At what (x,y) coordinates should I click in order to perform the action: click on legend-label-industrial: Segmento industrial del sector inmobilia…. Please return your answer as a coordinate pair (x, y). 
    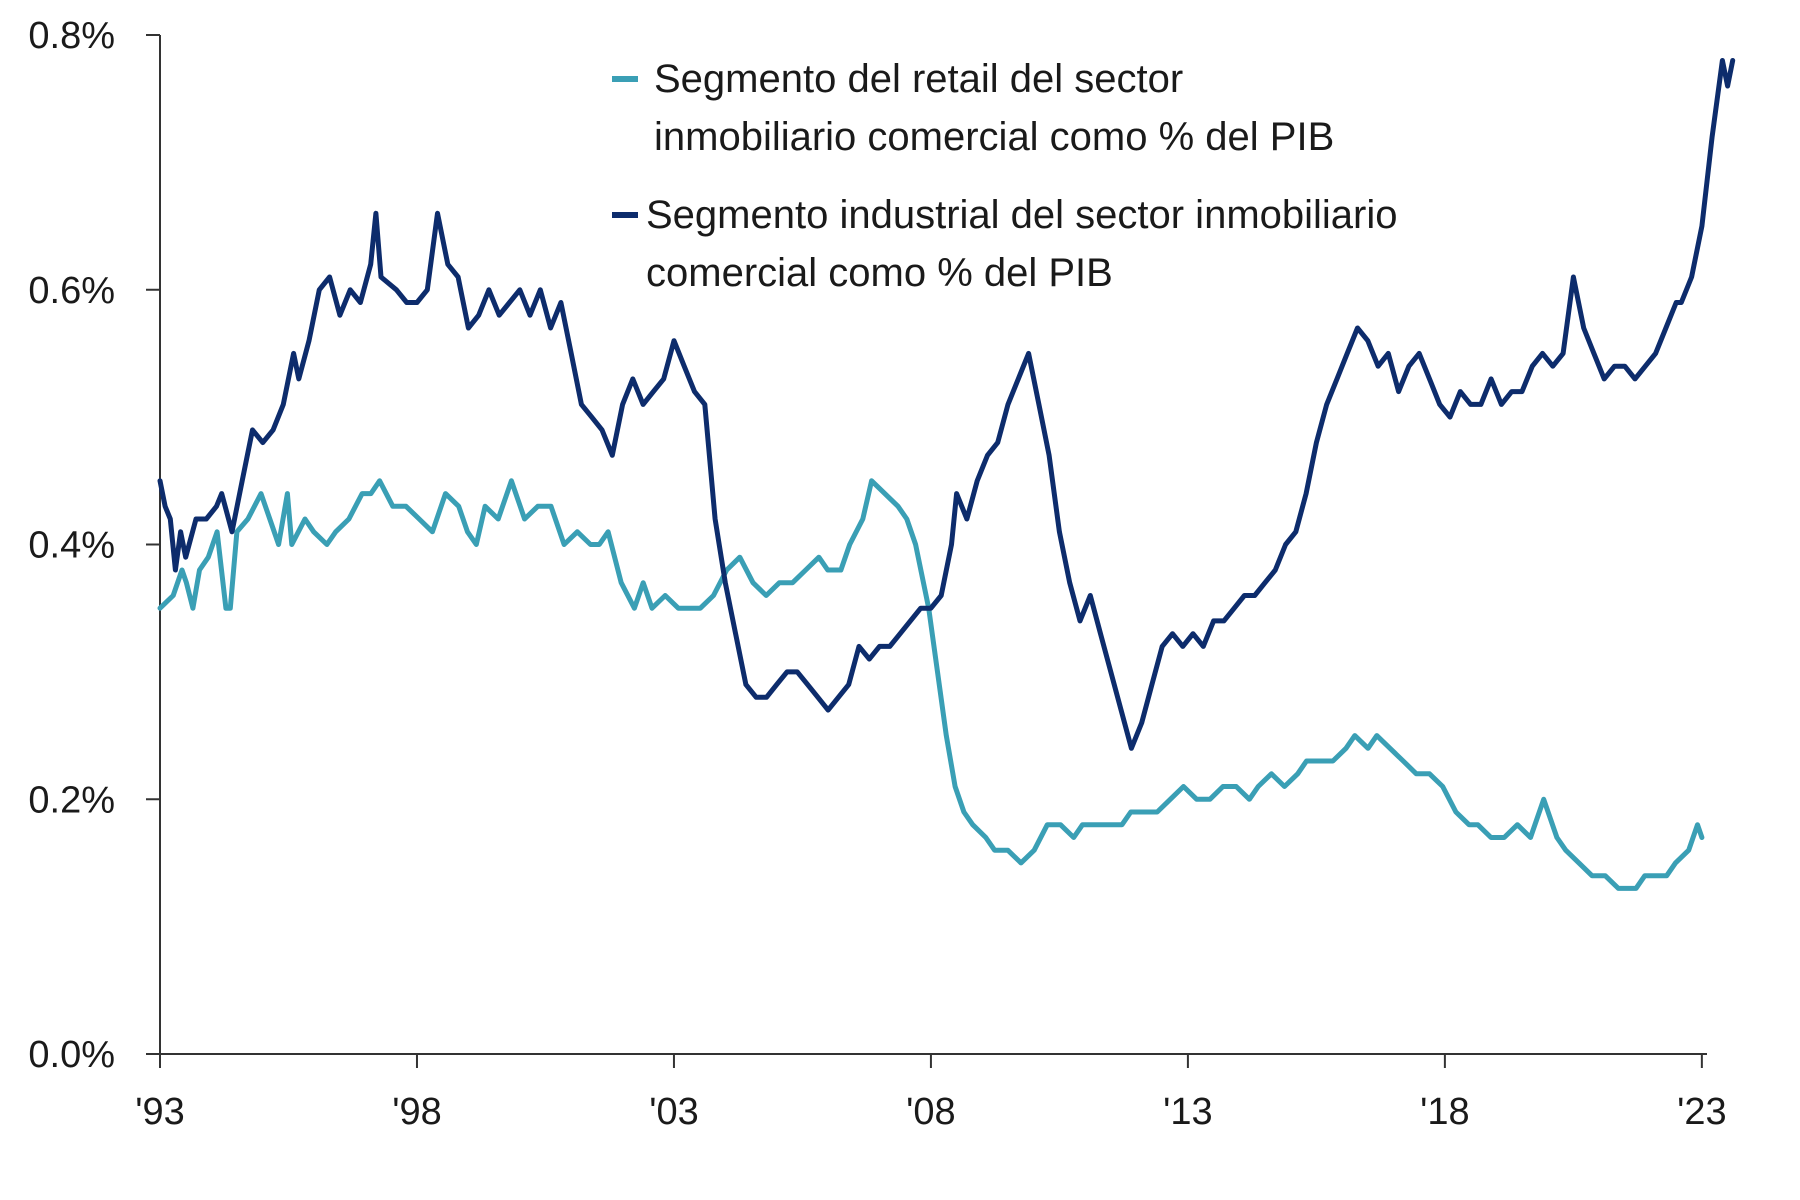
    Looking at the image, I should click on (1021, 215).